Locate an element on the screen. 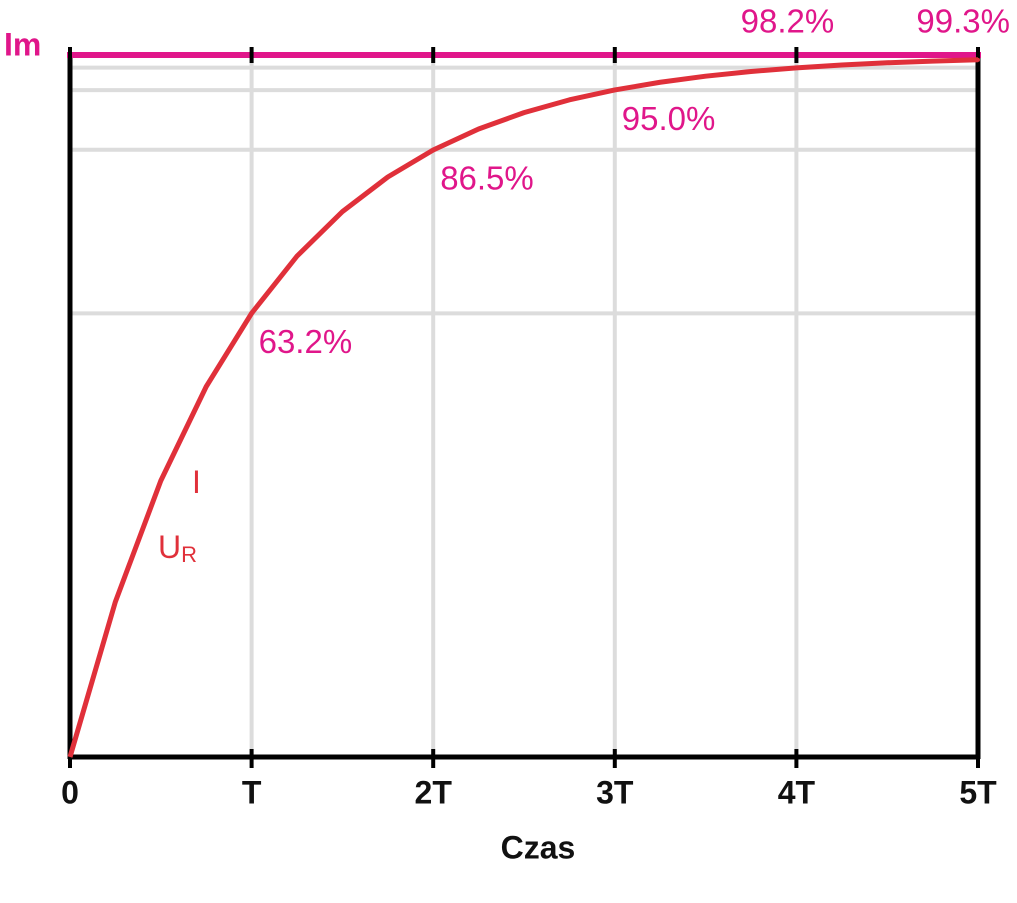 The width and height of the screenshot is (1017, 903). curve-label: UR is located at coordinates (177, 547).